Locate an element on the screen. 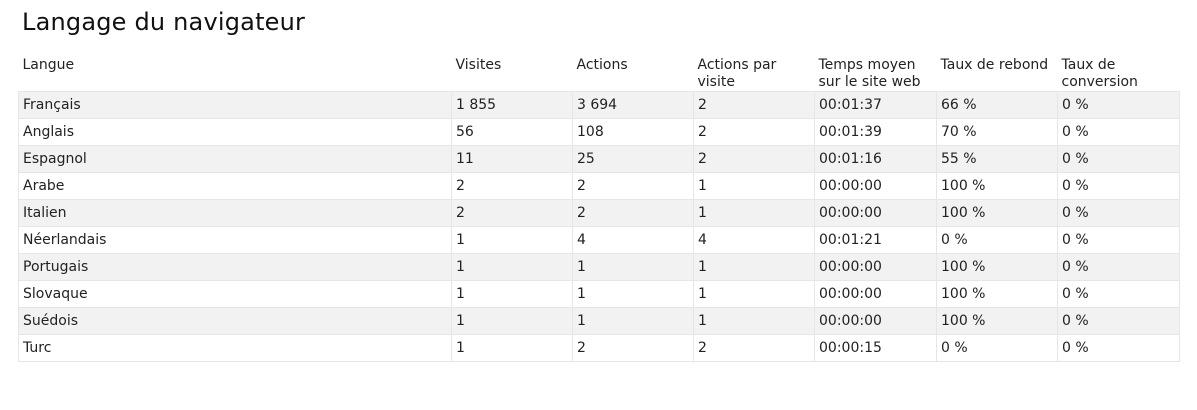 The height and width of the screenshot is (410, 1197). column-header-visits: Visites is located at coordinates (478, 65).